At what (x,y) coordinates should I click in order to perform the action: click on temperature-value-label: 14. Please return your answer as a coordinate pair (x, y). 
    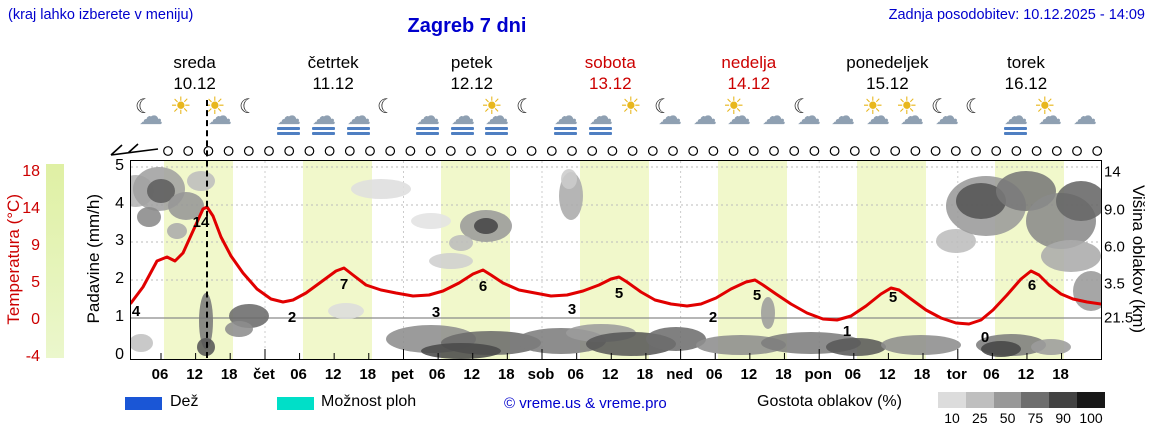
    Looking at the image, I should click on (201, 222).